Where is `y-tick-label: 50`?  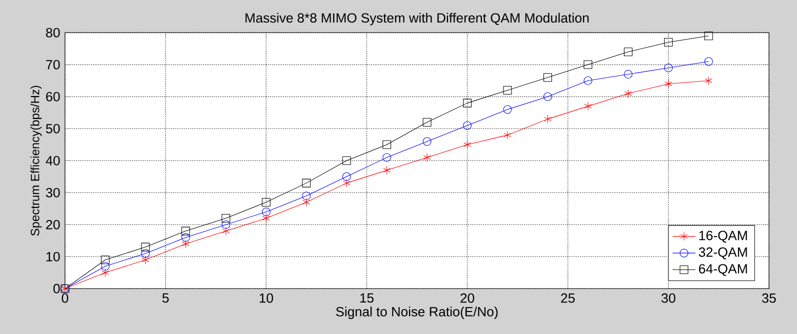
y-tick-label: 50 is located at coordinates (53, 129).